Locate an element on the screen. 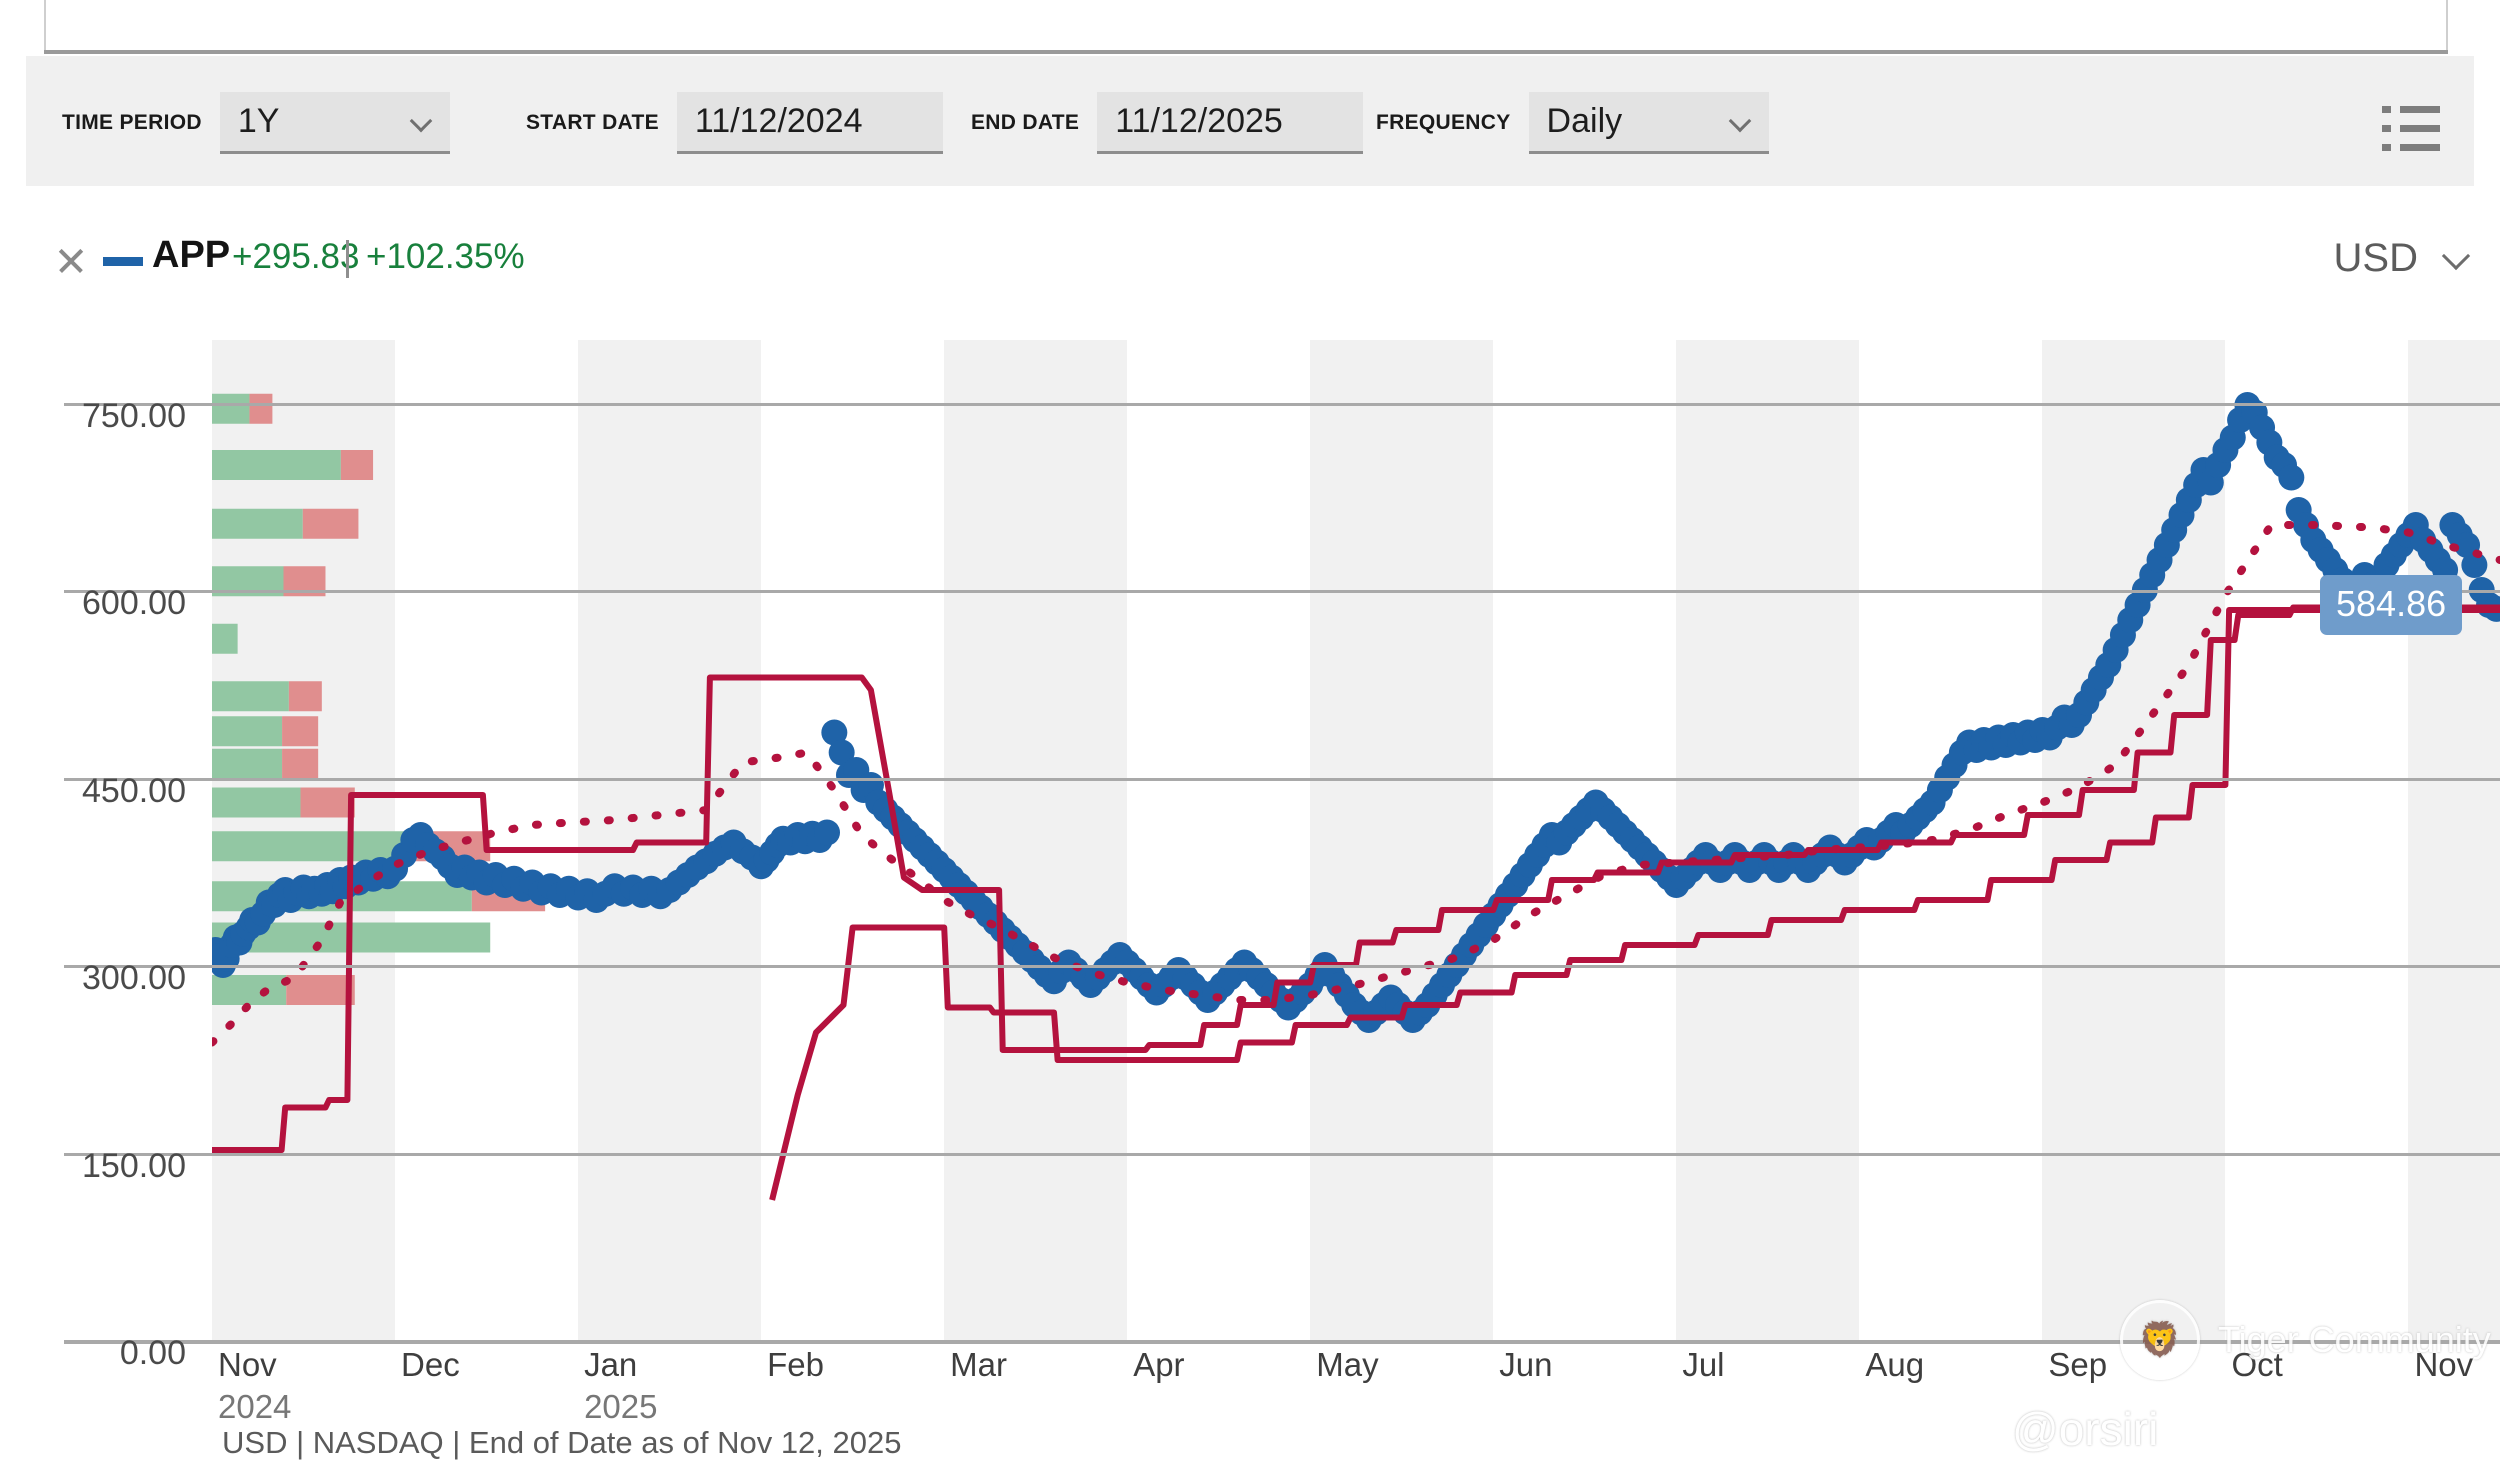 The height and width of the screenshot is (1479, 2500). time-period-select: 1Y is located at coordinates (334, 123).